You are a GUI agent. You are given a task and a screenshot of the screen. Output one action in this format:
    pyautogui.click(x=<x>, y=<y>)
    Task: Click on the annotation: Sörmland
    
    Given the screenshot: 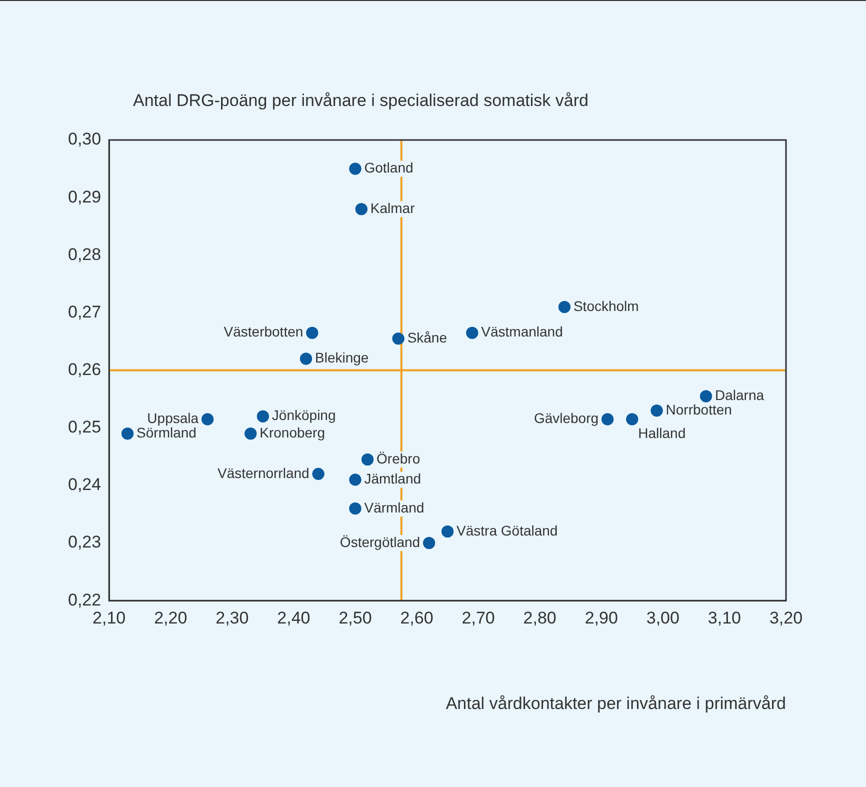 What is the action you would take?
    pyautogui.click(x=166, y=432)
    